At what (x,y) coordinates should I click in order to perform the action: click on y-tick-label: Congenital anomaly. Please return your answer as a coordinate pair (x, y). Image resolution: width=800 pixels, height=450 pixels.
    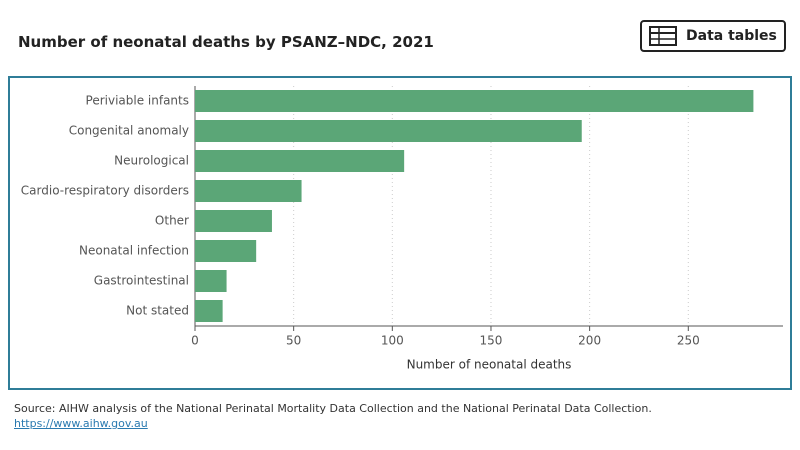
    Looking at the image, I should click on (129, 131).